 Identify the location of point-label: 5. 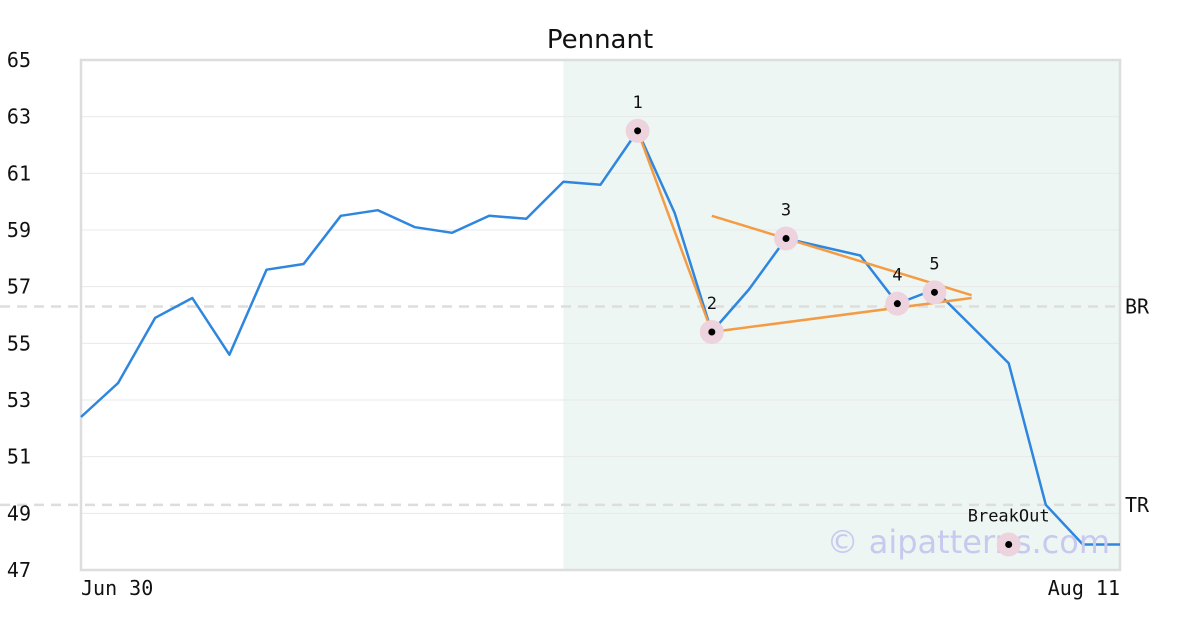
(934, 264).